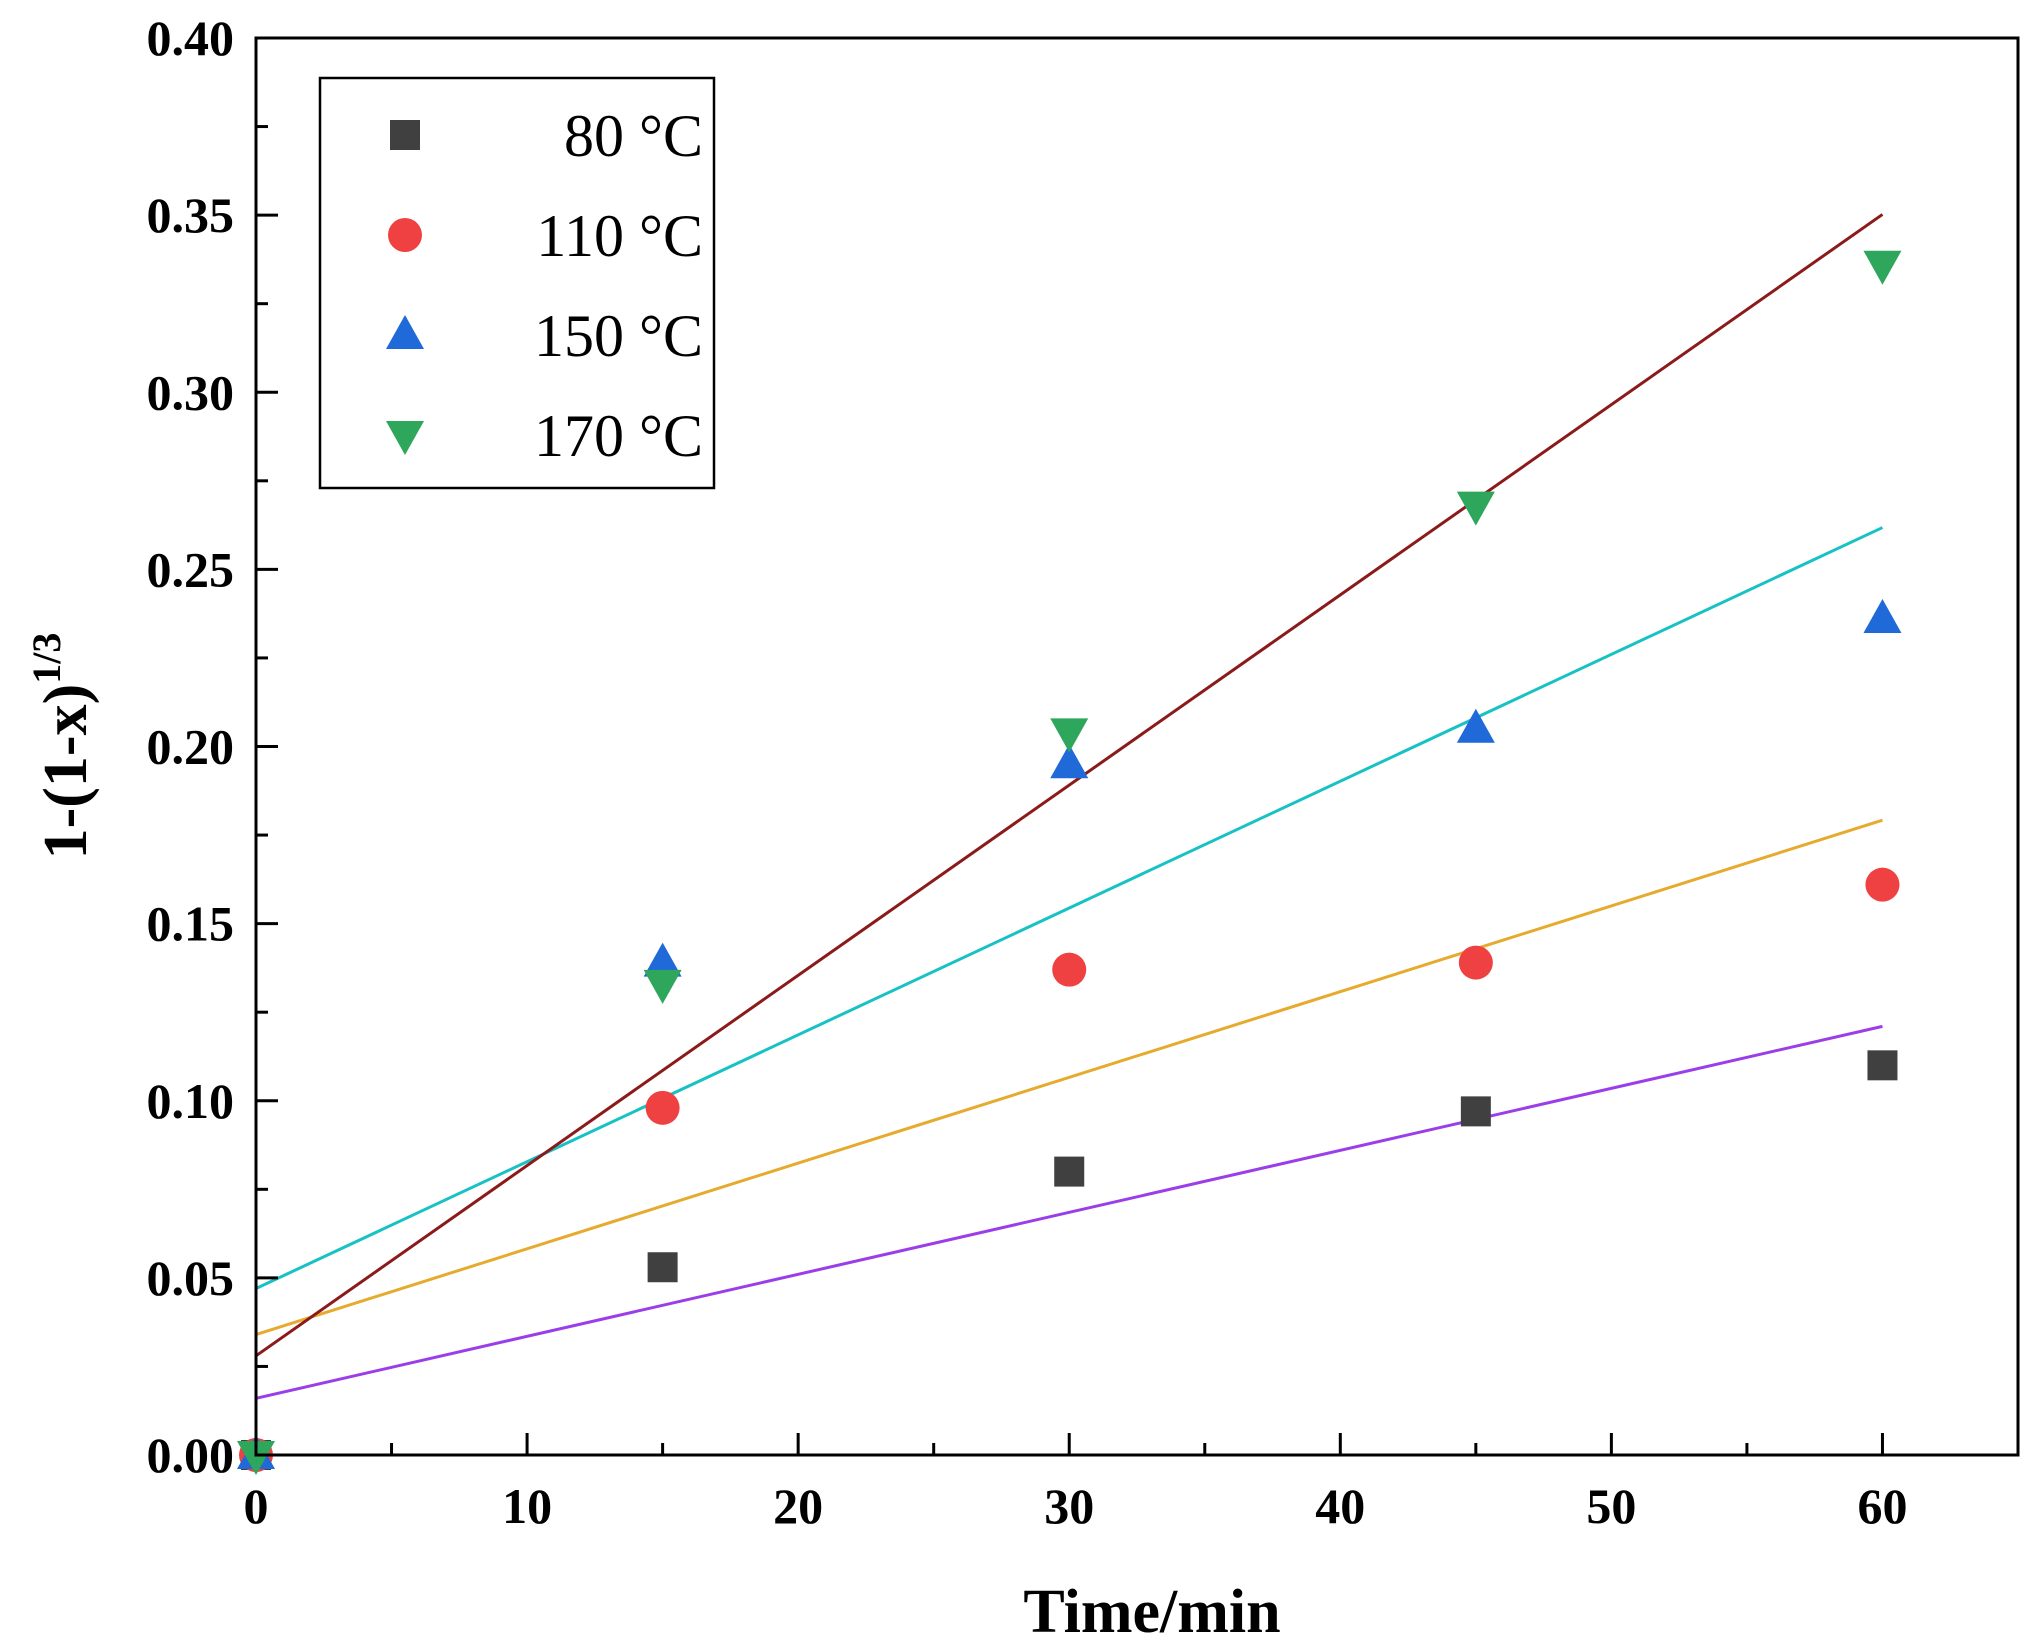 Image resolution: width=2032 pixels, height=1651 pixels. I want to click on y-tick-label: 0.05, so click(191, 1278).